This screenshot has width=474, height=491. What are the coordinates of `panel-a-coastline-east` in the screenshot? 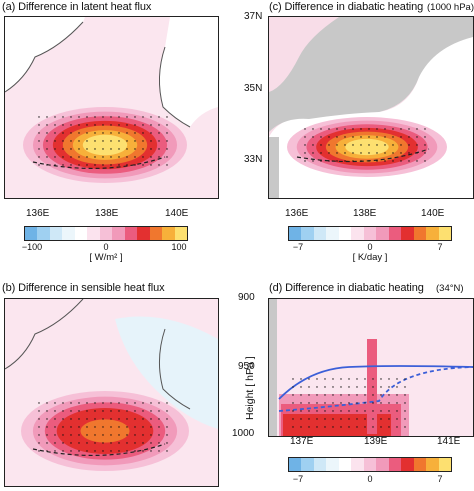 It's located at (175, 87).